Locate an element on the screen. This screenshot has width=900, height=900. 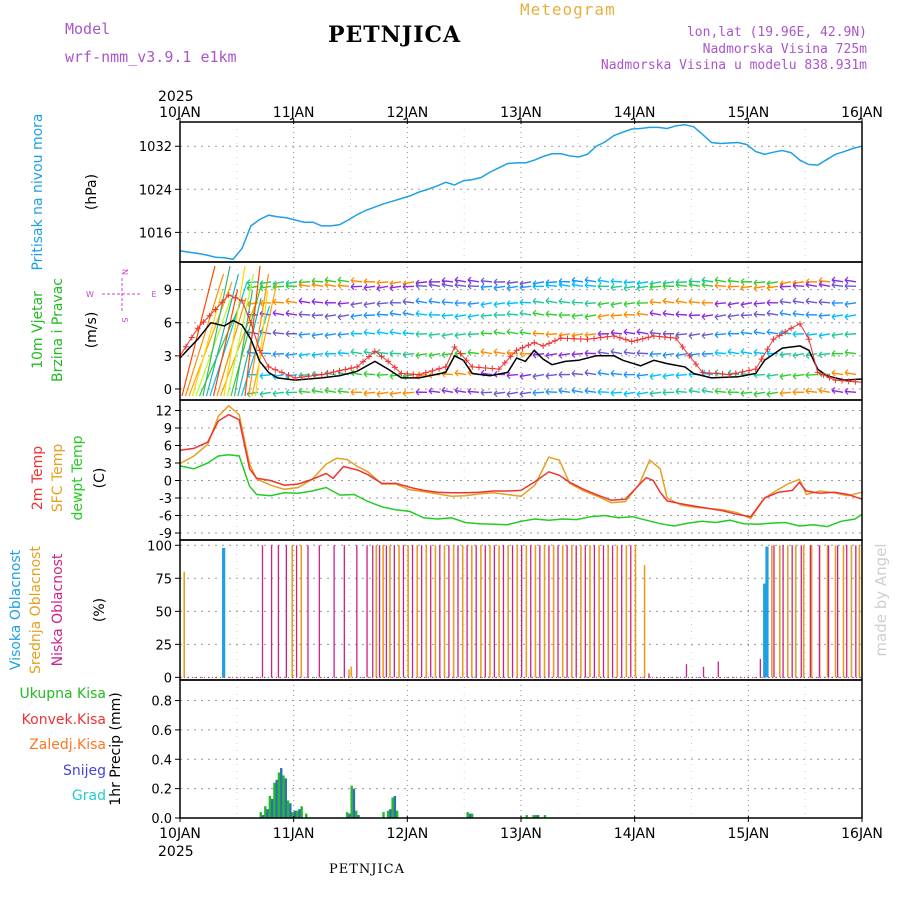
precip-total-bar is located at coordinates (279, 795).